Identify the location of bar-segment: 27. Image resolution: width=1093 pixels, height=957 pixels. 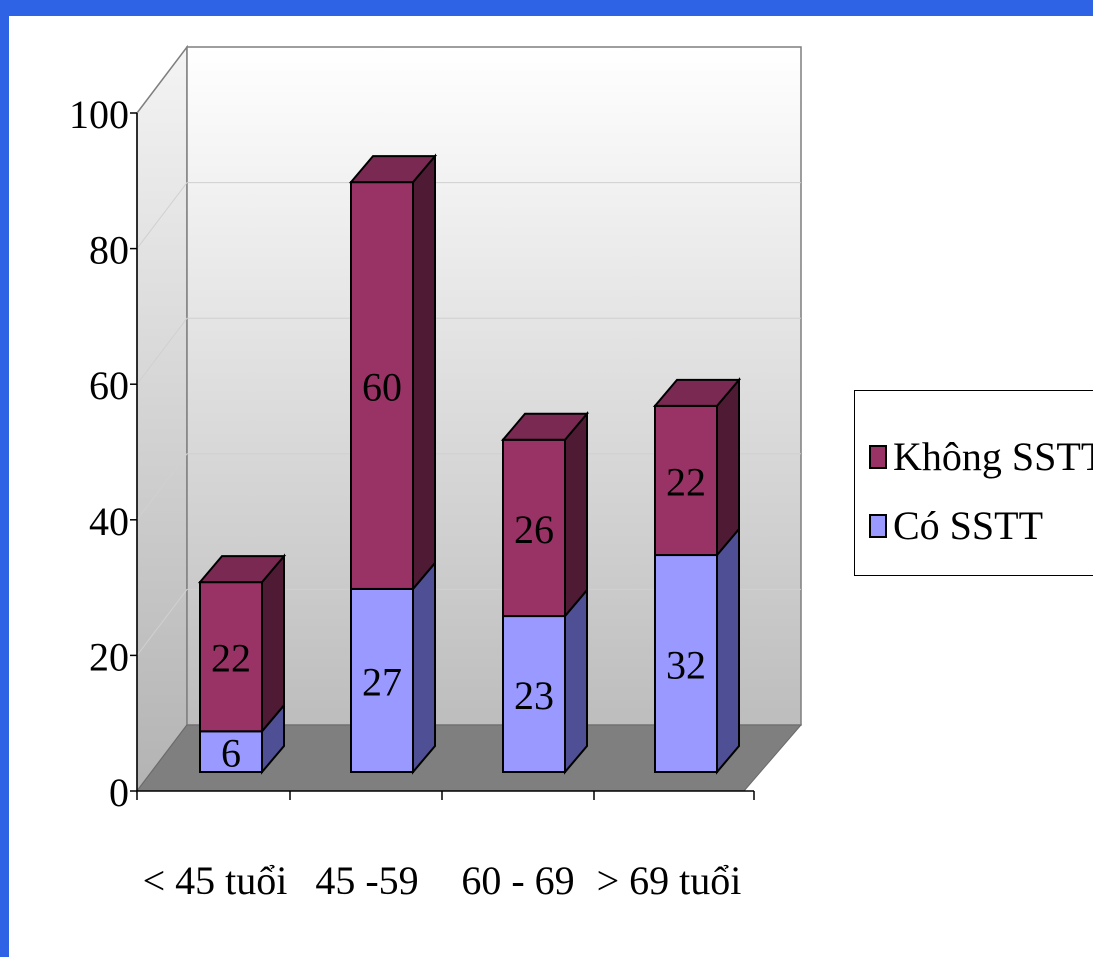
(393, 667).